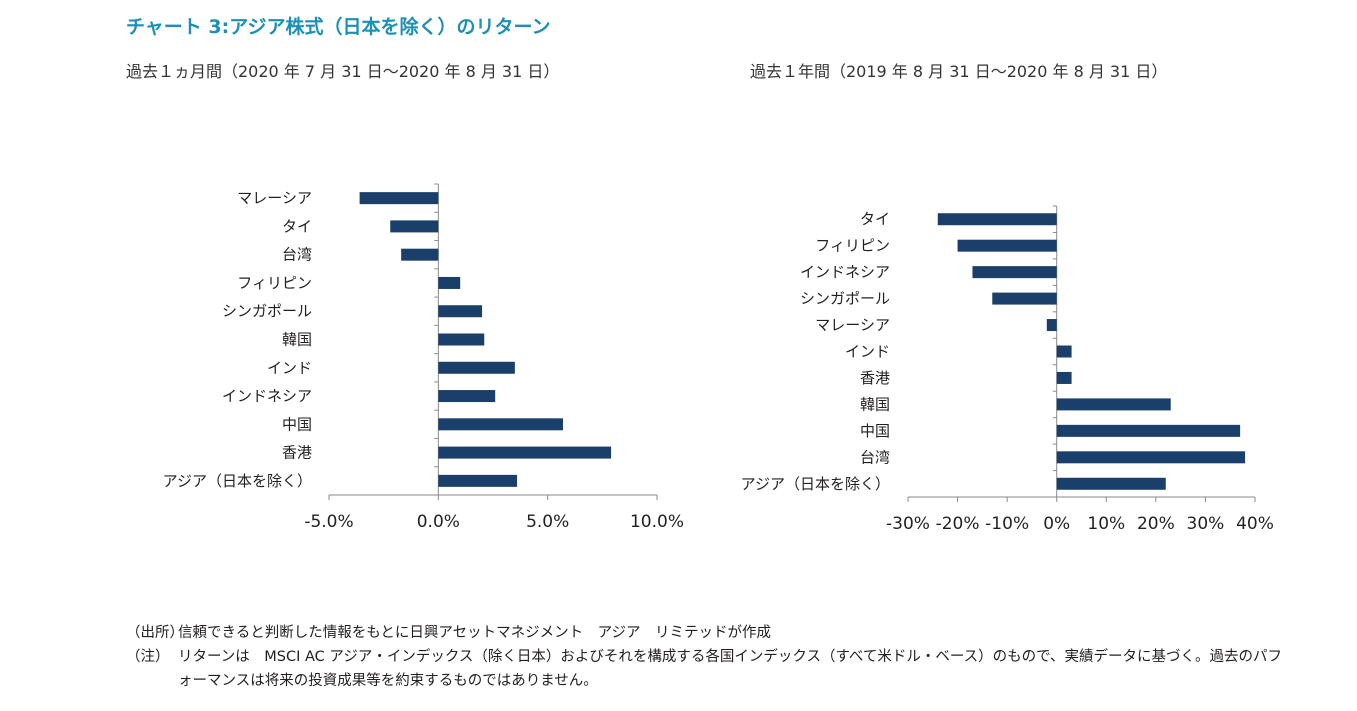 This screenshot has height=711, width=1357. What do you see at coordinates (815, 484) in the screenshot?
I see `chart-2-category-label: アジア（日本を除く）` at bounding box center [815, 484].